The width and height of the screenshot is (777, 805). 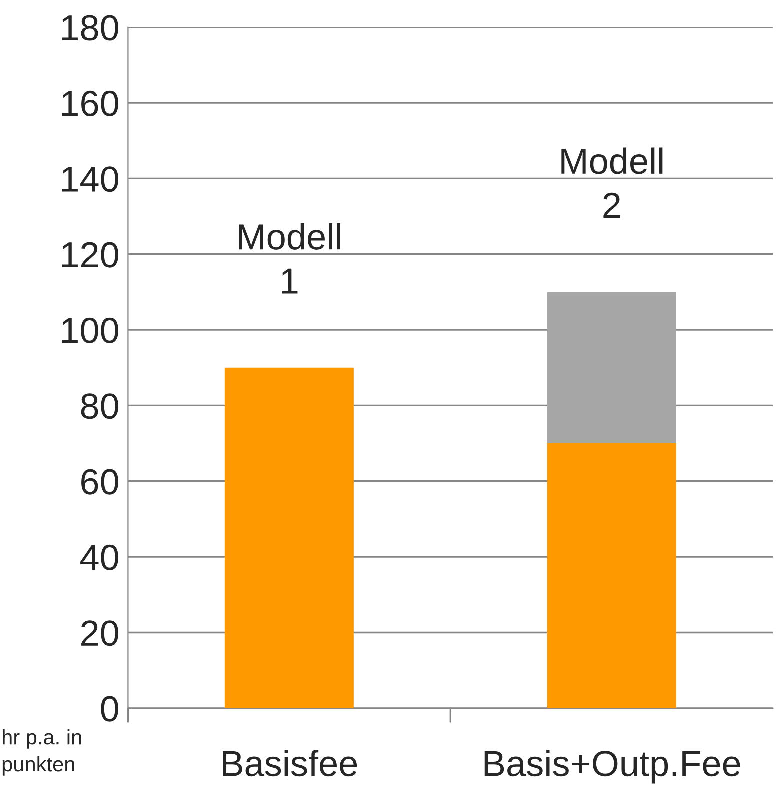 What do you see at coordinates (289, 258) in the screenshot?
I see `annotation: Modell 1` at bounding box center [289, 258].